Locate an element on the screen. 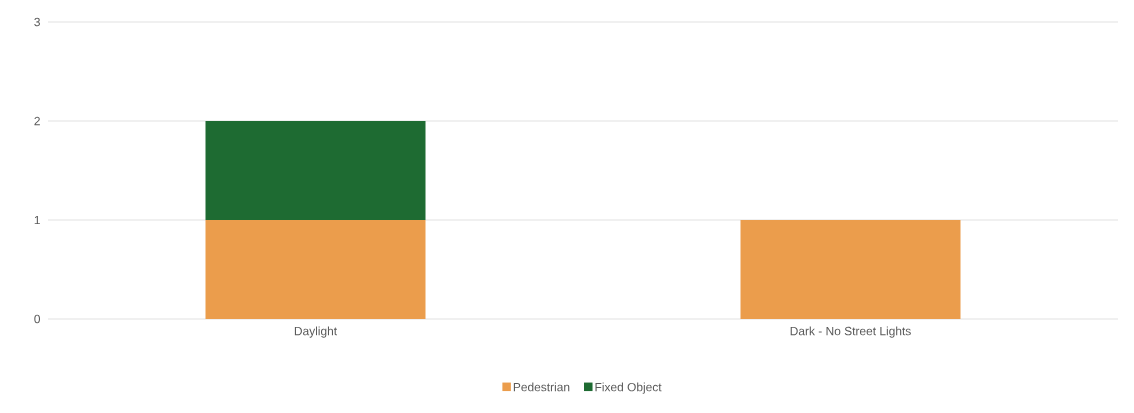  legend-label: Fixed Object is located at coordinates (628, 388).